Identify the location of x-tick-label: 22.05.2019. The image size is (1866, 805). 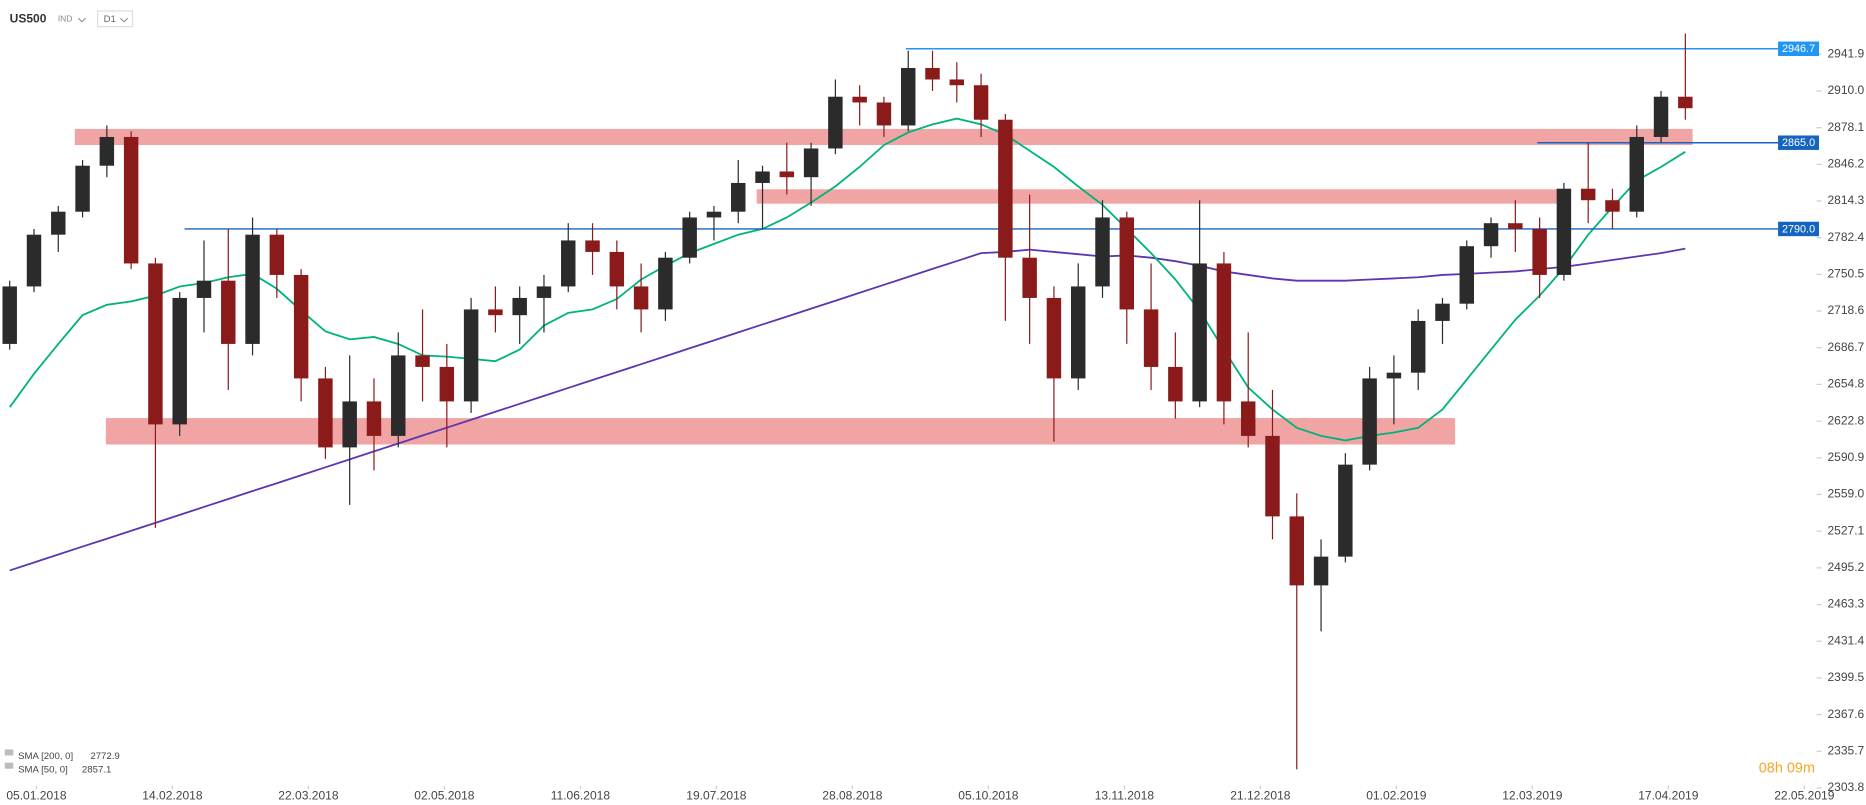
(1804, 796).